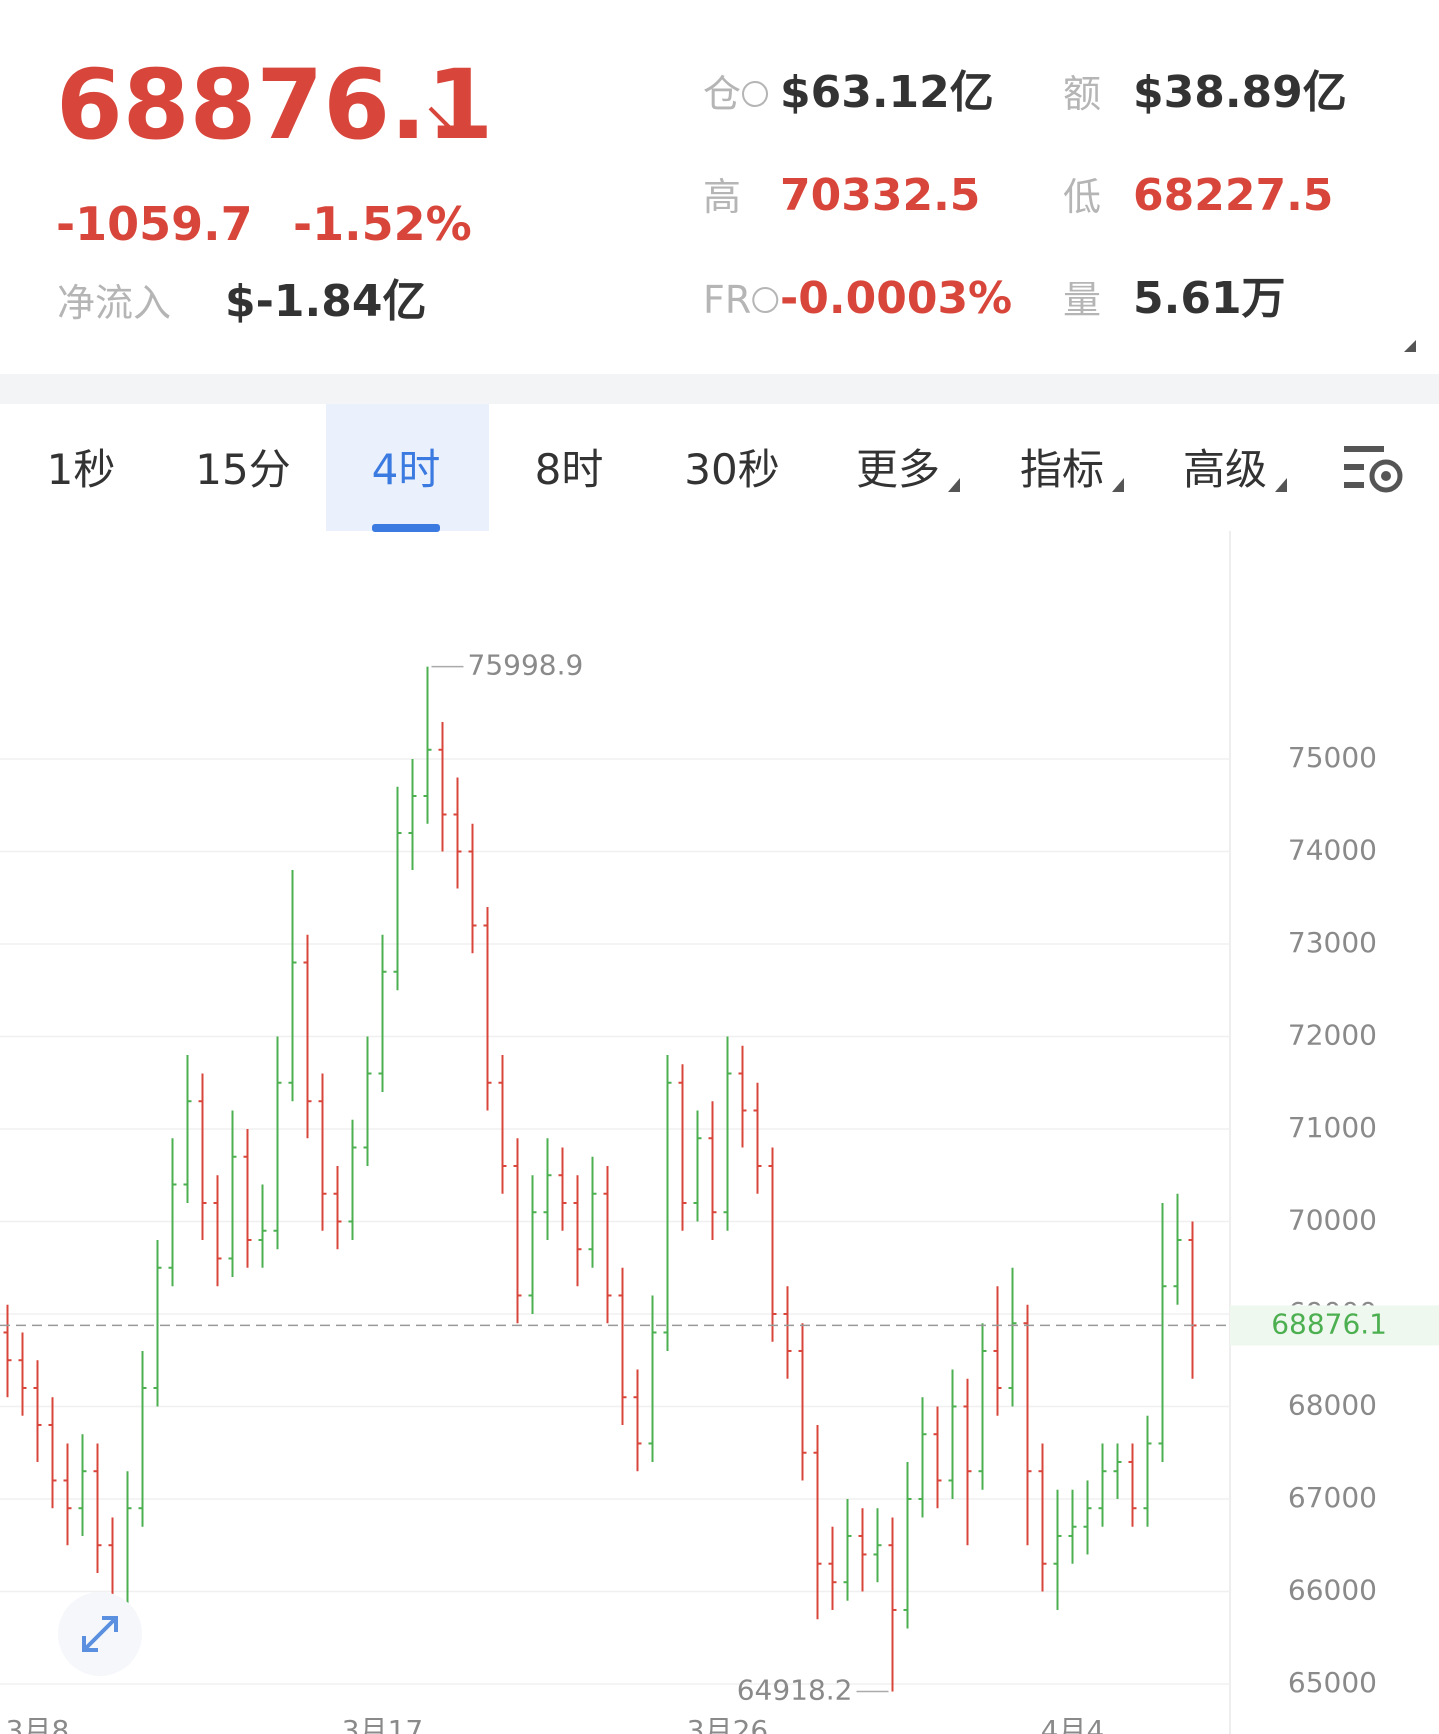 This screenshot has width=1439, height=1734. Describe the element at coordinates (569, 469) in the screenshot. I see `tab: 8时` at that location.